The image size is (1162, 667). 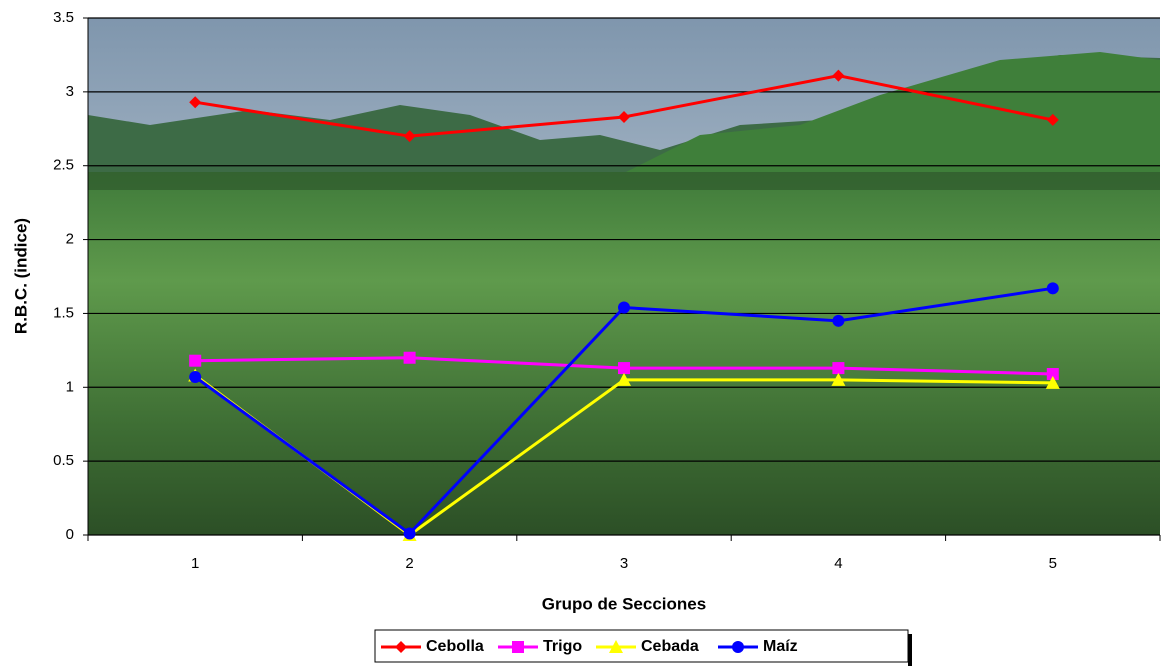 What do you see at coordinates (70, 386) in the screenshot?
I see `y-tick-label: 1` at bounding box center [70, 386].